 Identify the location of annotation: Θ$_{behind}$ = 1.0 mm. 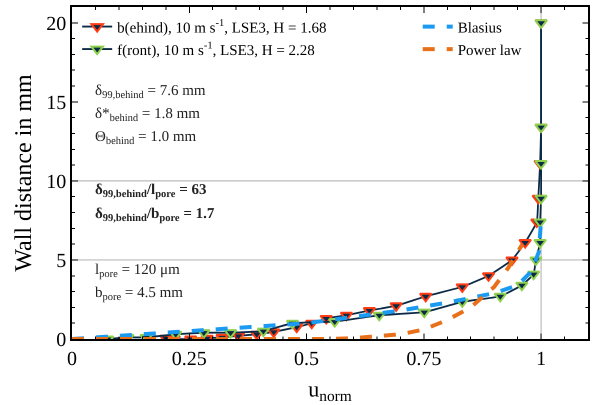
(146, 138).